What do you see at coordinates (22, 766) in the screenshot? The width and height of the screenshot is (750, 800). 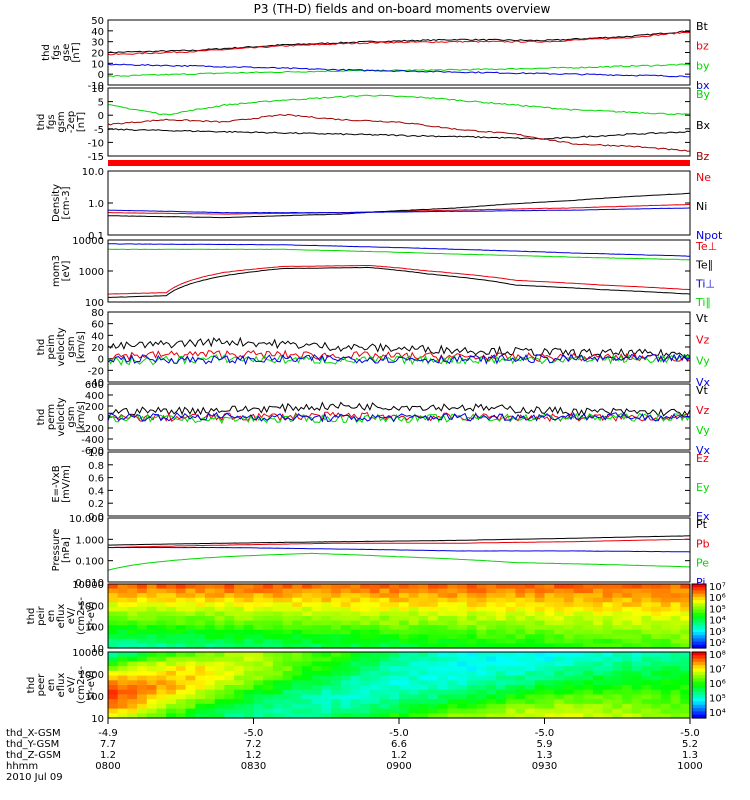 I see `xaxis-row-label: hhmm` at bounding box center [22, 766].